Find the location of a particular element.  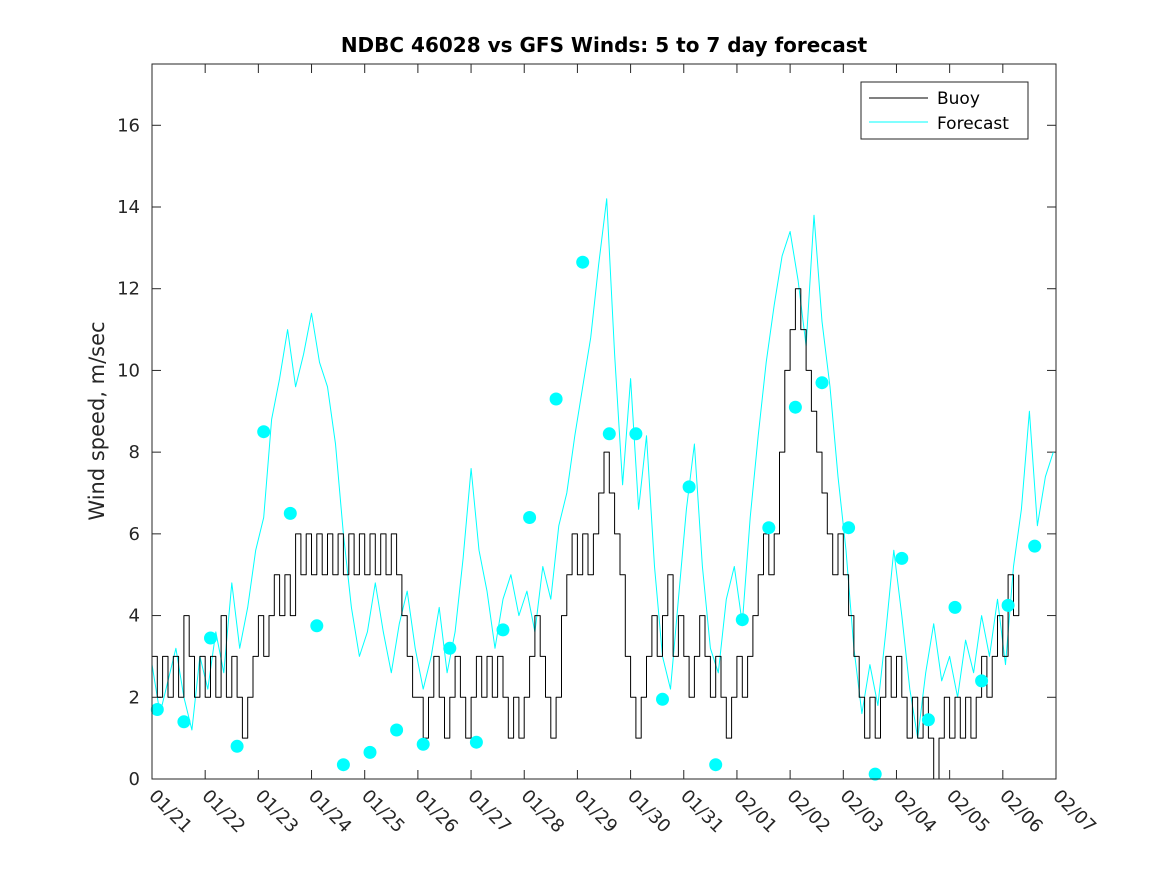

y-tick-label: 2 is located at coordinates (134, 697).